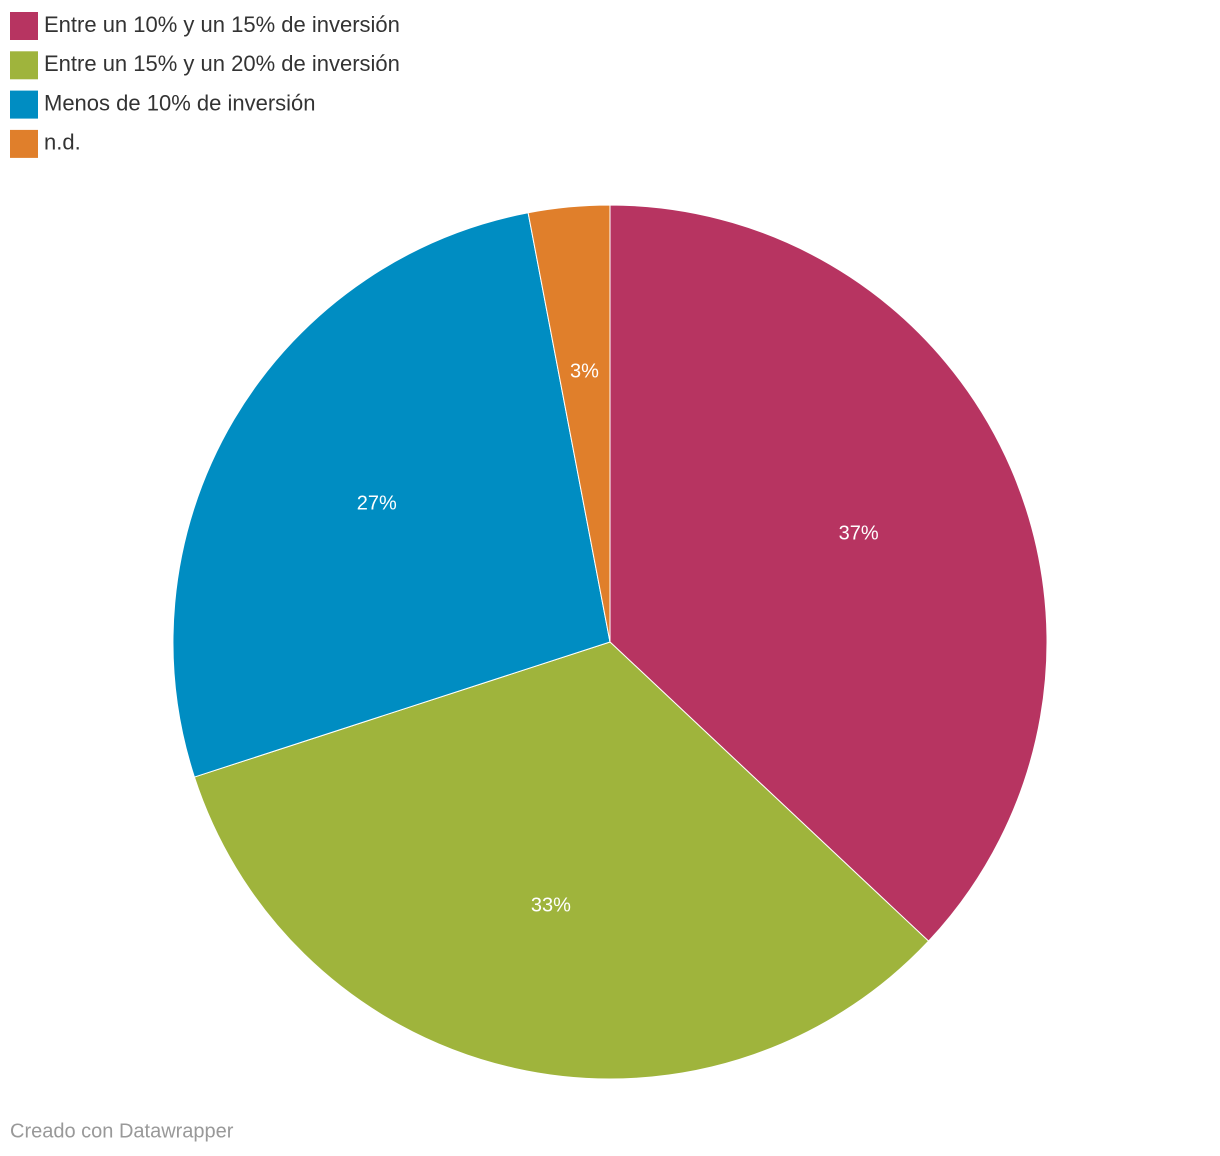 This screenshot has width=1220, height=1156. I want to click on value-label: 27%, so click(377, 503).